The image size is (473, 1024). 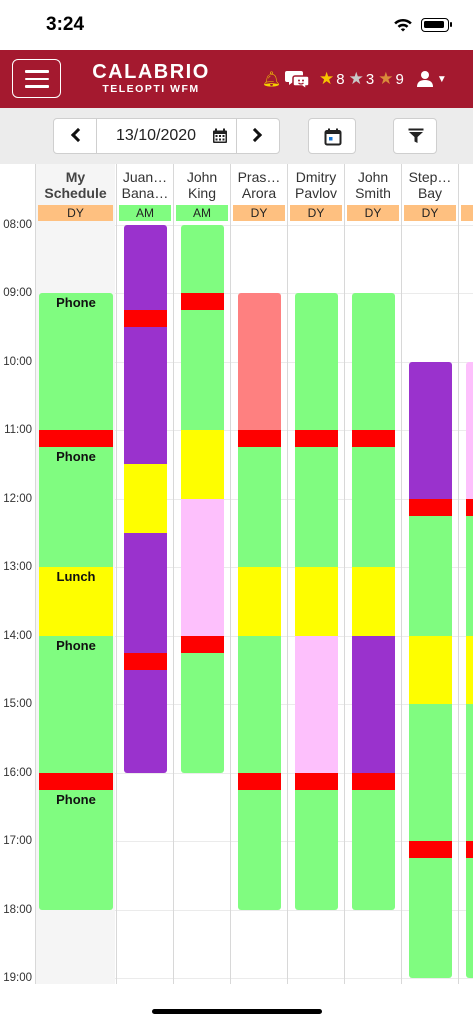 What do you see at coordinates (220, 136) in the screenshot?
I see `calendar-icon` at bounding box center [220, 136].